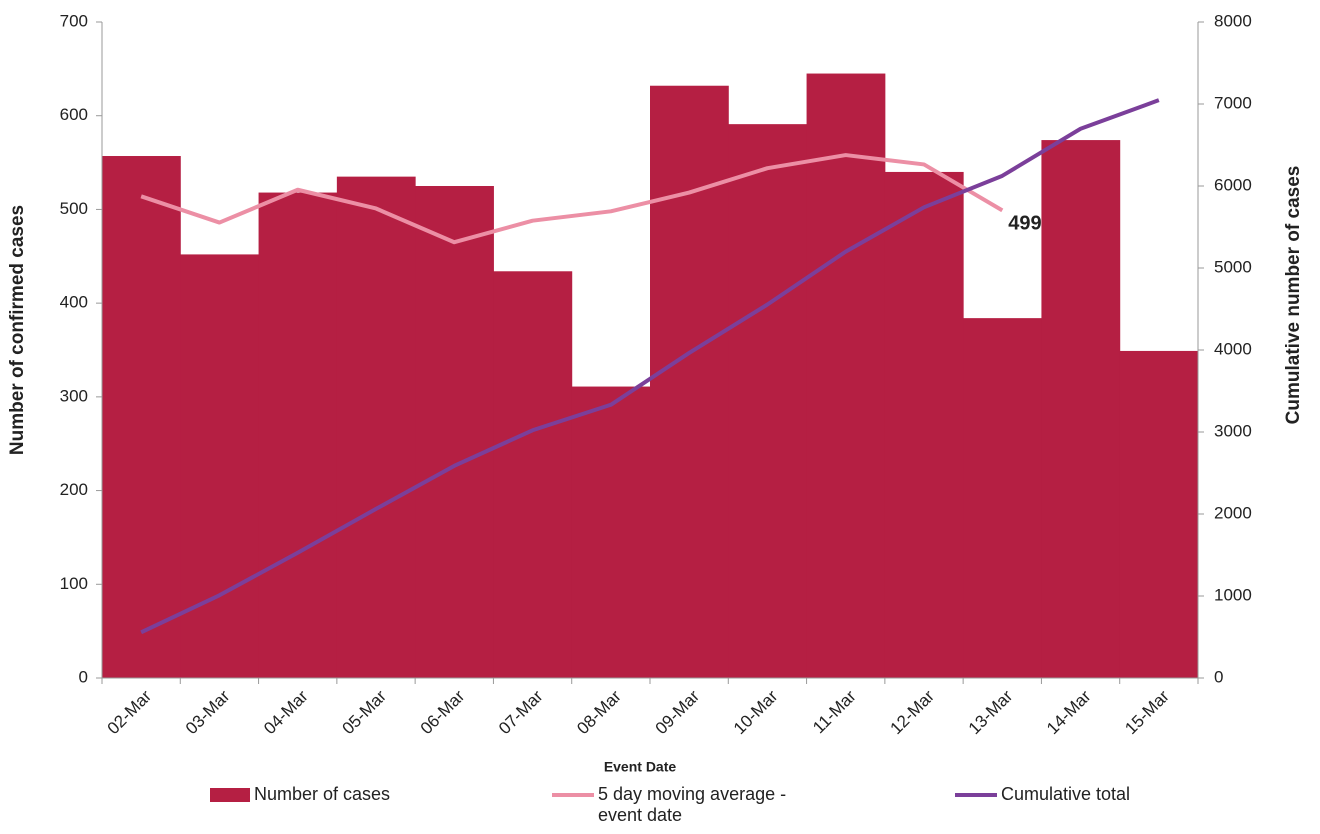 The width and height of the screenshot is (1320, 834). I want to click on legend-label: Cumulative total, so click(1066, 794).